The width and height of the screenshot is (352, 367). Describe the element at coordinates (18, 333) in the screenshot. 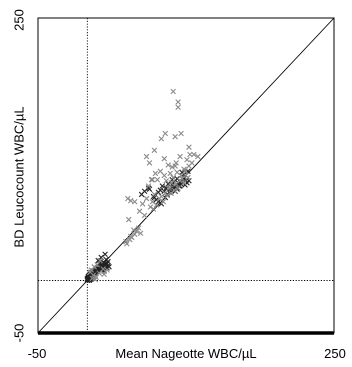

I see `y-tick-label-min: -50` at that location.